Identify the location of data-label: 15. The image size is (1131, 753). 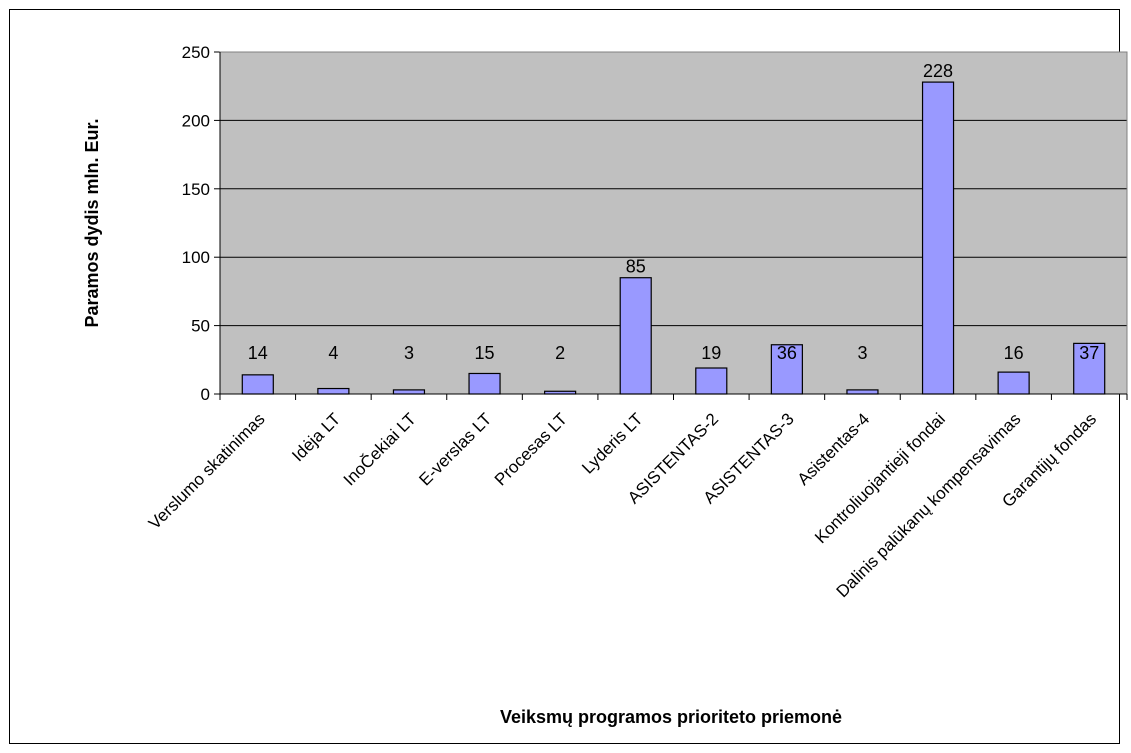
(485, 353).